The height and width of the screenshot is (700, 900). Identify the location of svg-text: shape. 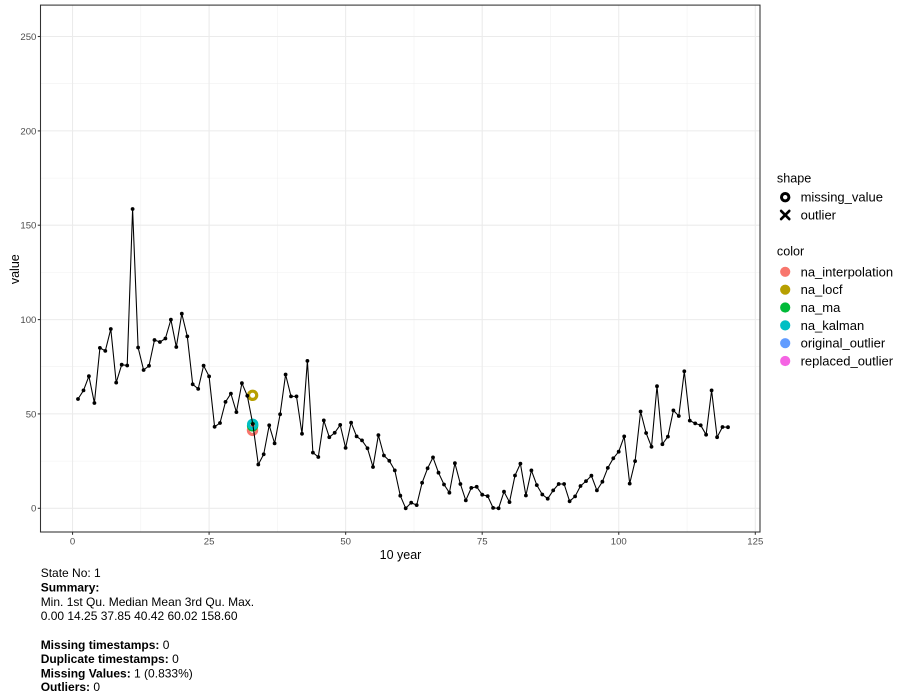
(794, 178).